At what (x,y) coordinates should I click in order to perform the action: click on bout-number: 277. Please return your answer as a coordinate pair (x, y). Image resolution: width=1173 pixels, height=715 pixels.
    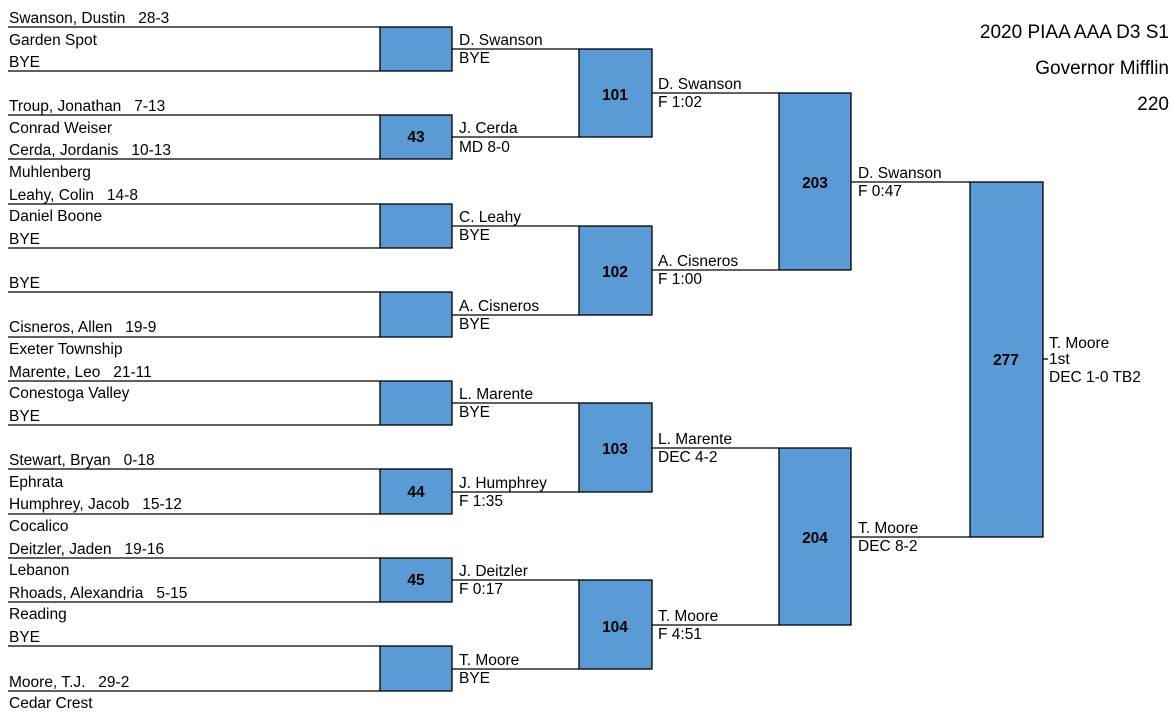
    Looking at the image, I should click on (1006, 360).